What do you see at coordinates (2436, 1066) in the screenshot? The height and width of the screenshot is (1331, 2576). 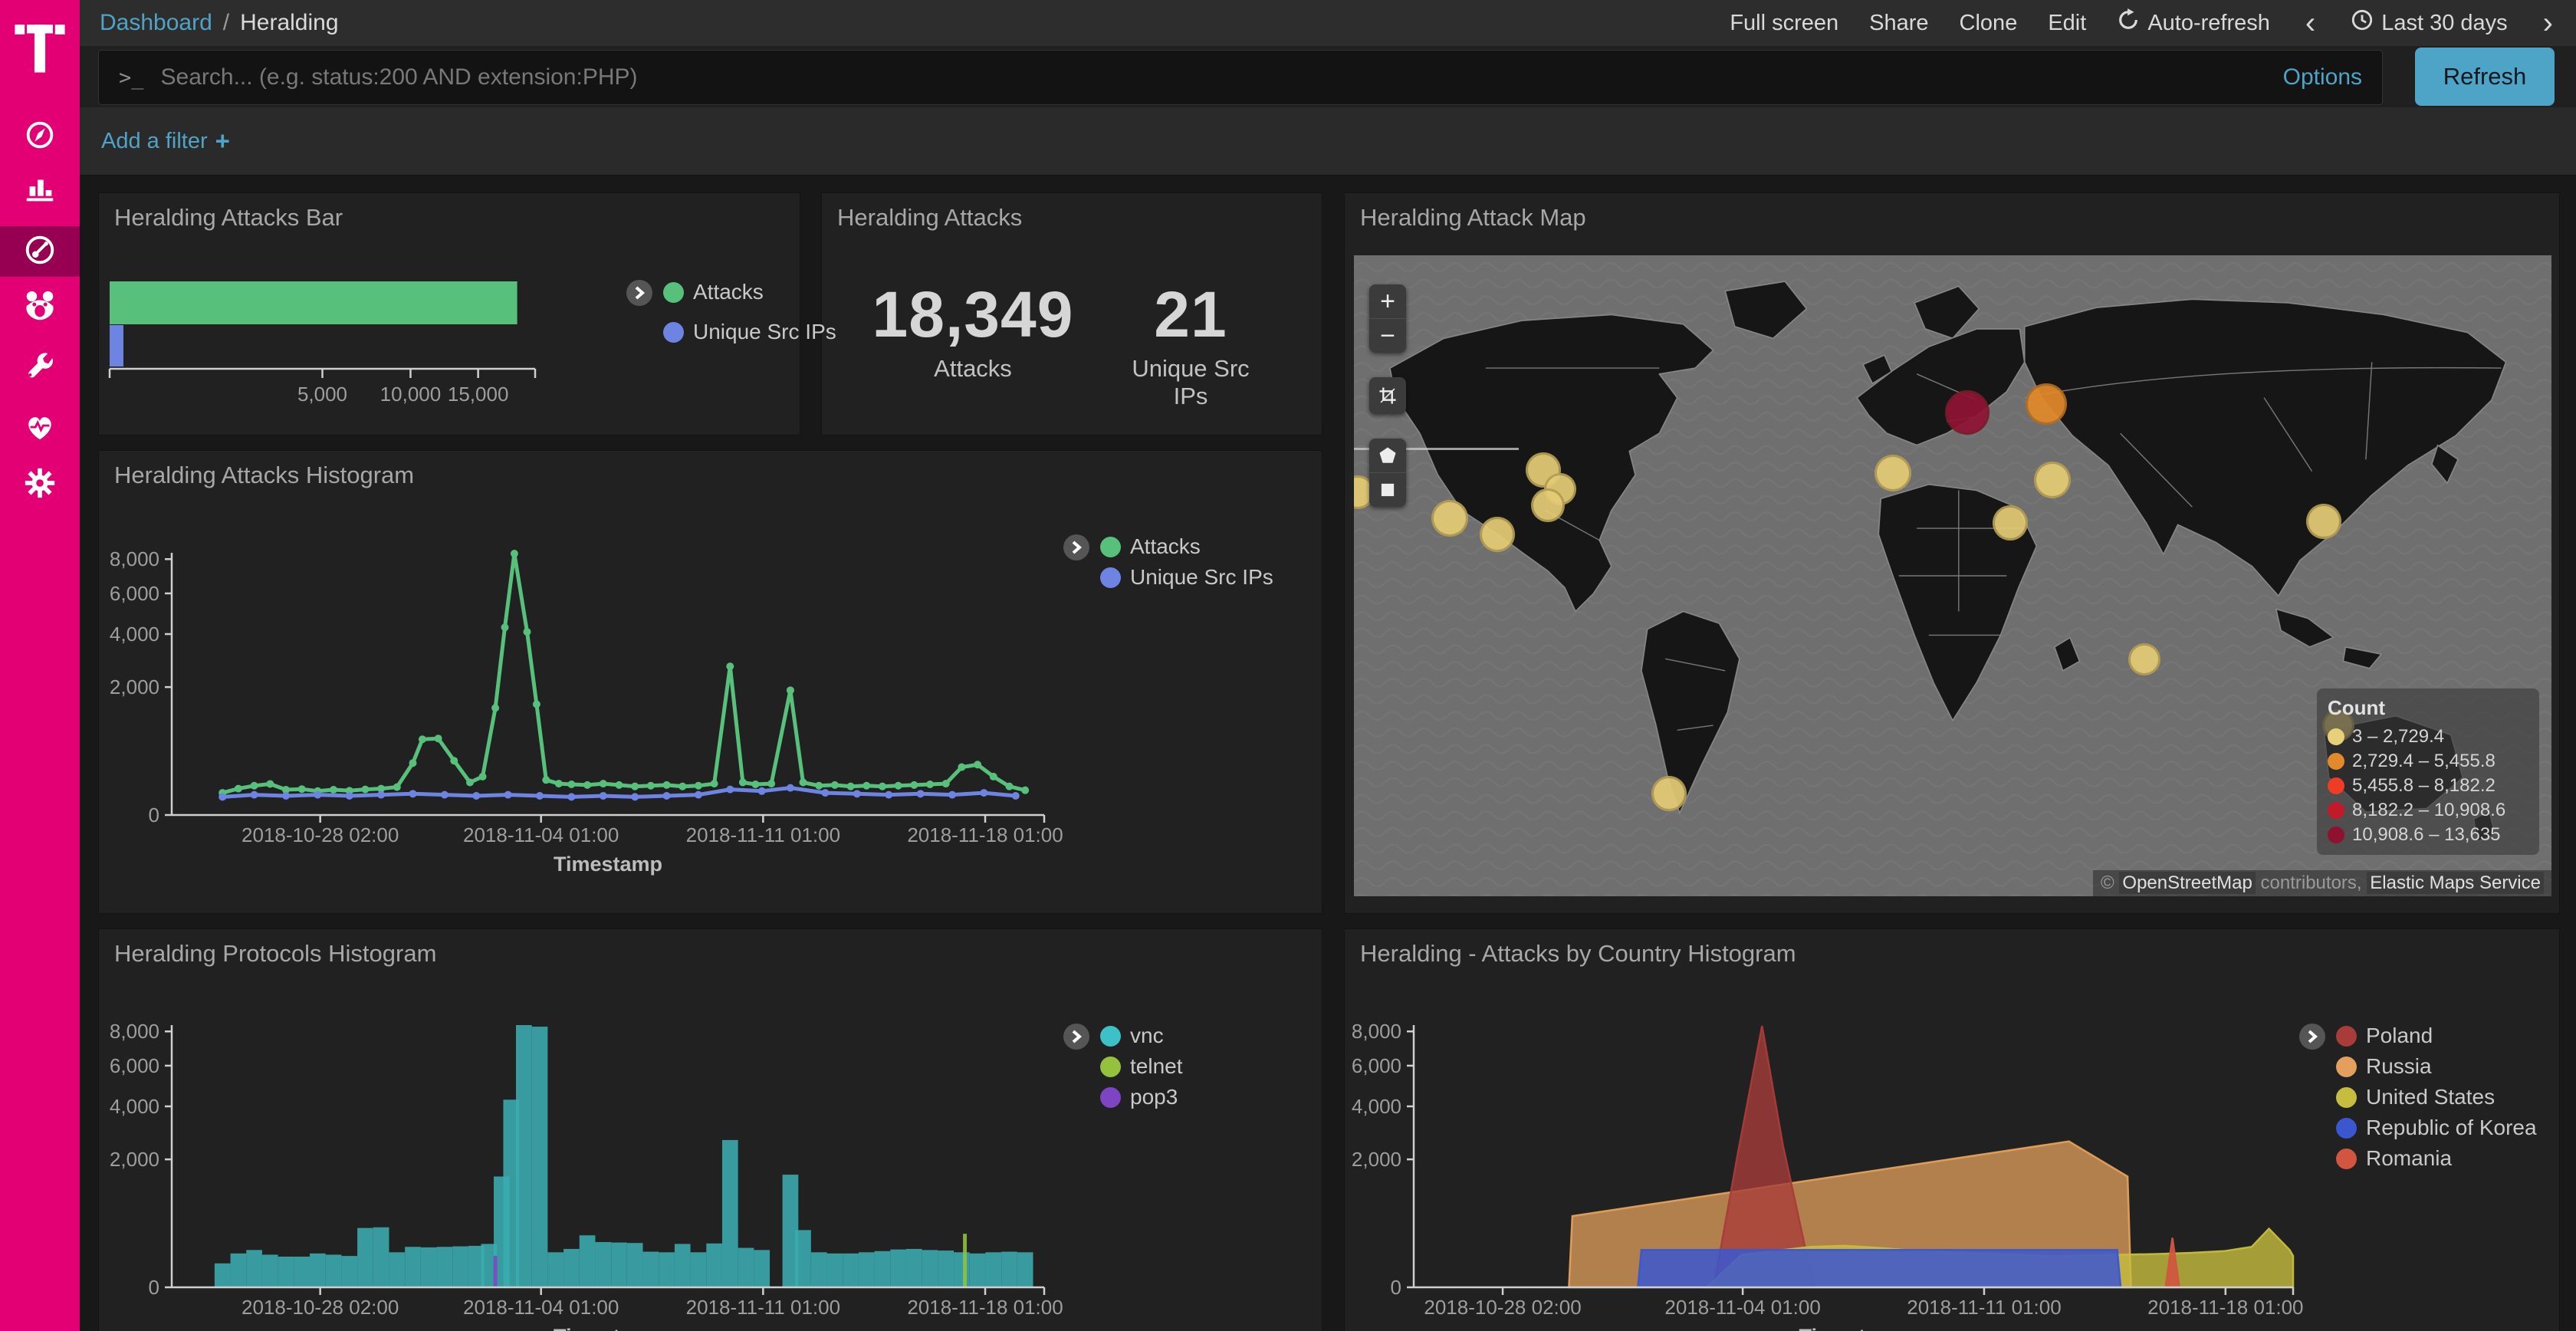 I see `legend-item: Russia` at bounding box center [2436, 1066].